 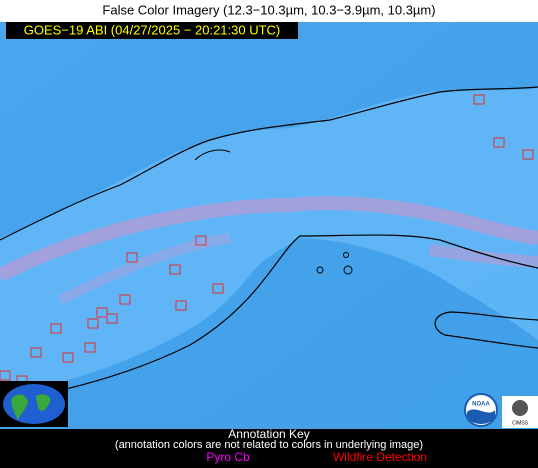 I want to click on key-heading: Annotation Key, so click(x=268, y=434).